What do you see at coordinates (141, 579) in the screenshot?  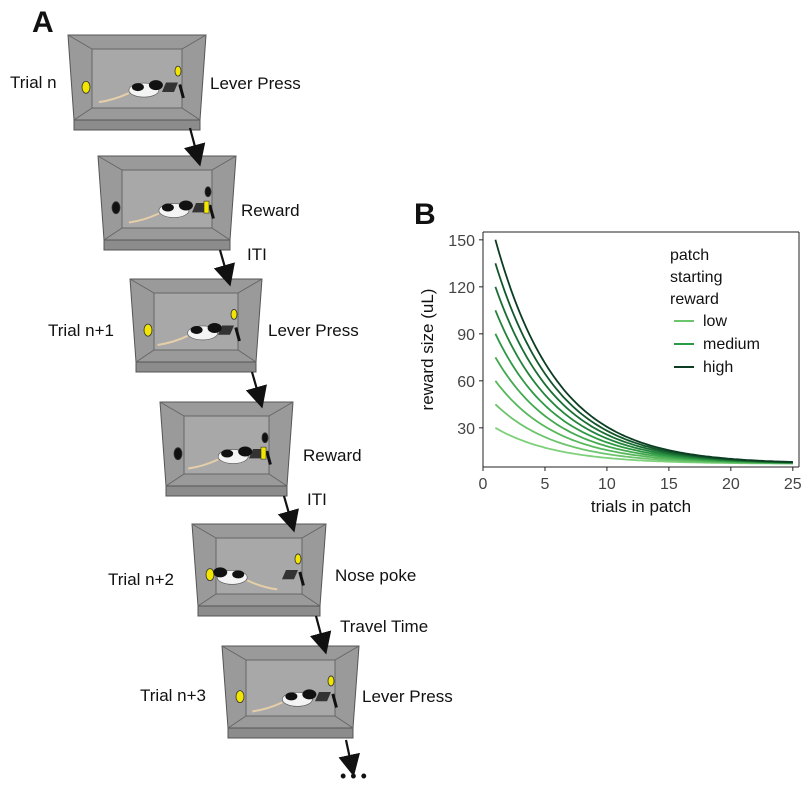 I see `trial-n2-label: Trial n+2` at bounding box center [141, 579].